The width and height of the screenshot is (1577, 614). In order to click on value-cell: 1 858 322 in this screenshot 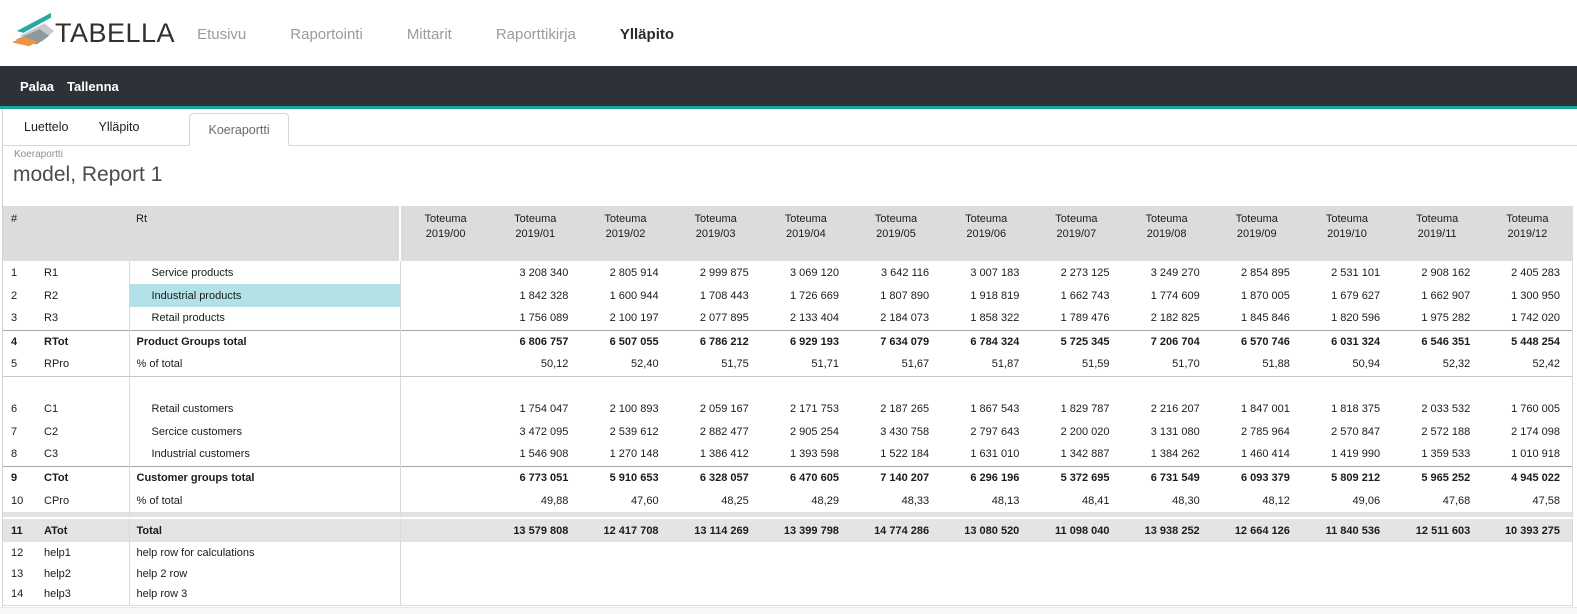, I will do `click(986, 318)`.